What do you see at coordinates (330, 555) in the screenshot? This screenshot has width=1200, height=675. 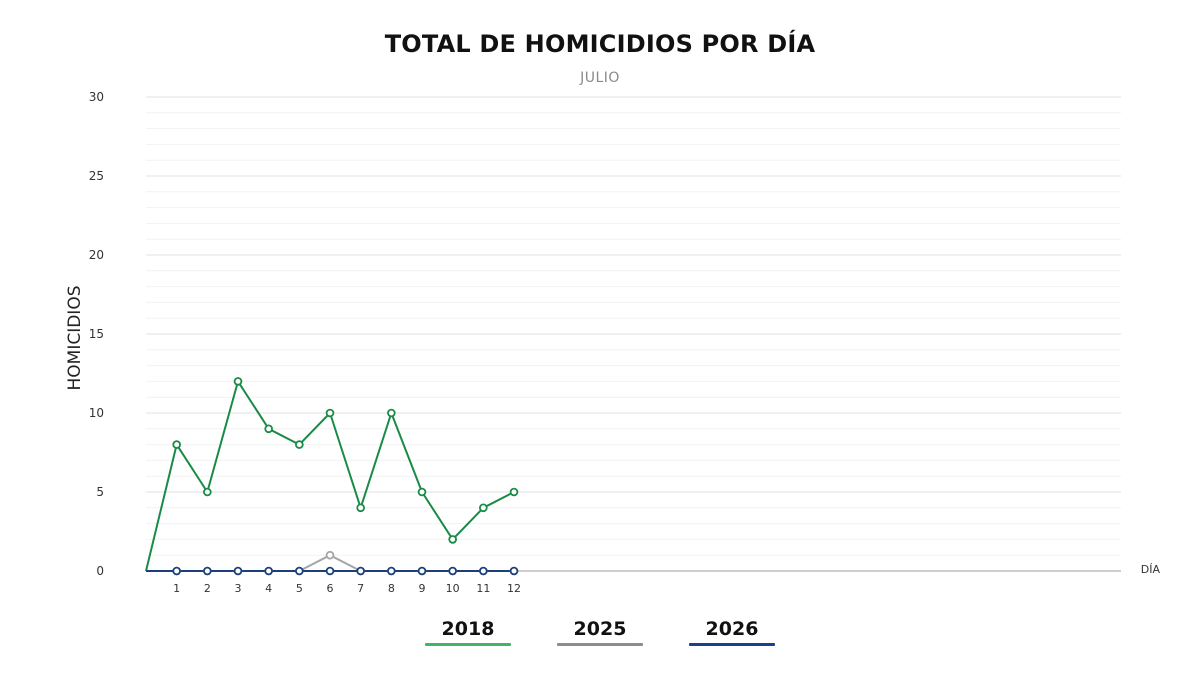 I see `data-point-2025` at bounding box center [330, 555].